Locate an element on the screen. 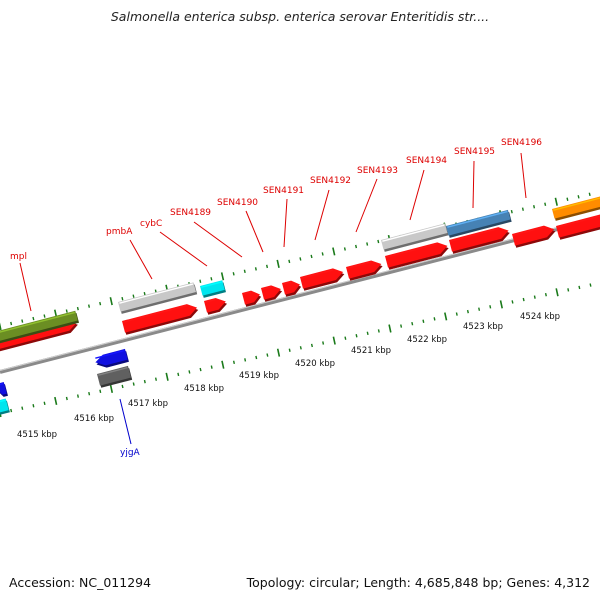 The width and height of the screenshot is (600, 600). next-cds-highlight is located at coordinates (578, 221).